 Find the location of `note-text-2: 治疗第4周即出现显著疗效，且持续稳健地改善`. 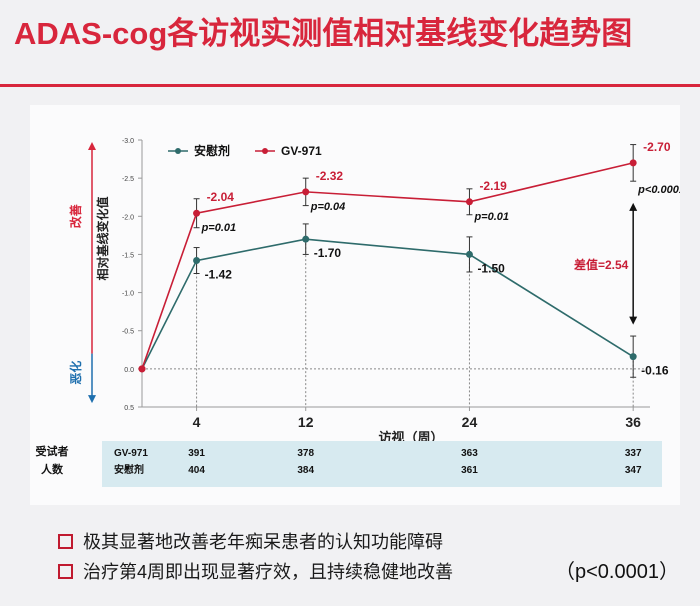

note-text-2: 治疗第4周即出现显著疗效，且持续稳健地改善 is located at coordinates (268, 572).